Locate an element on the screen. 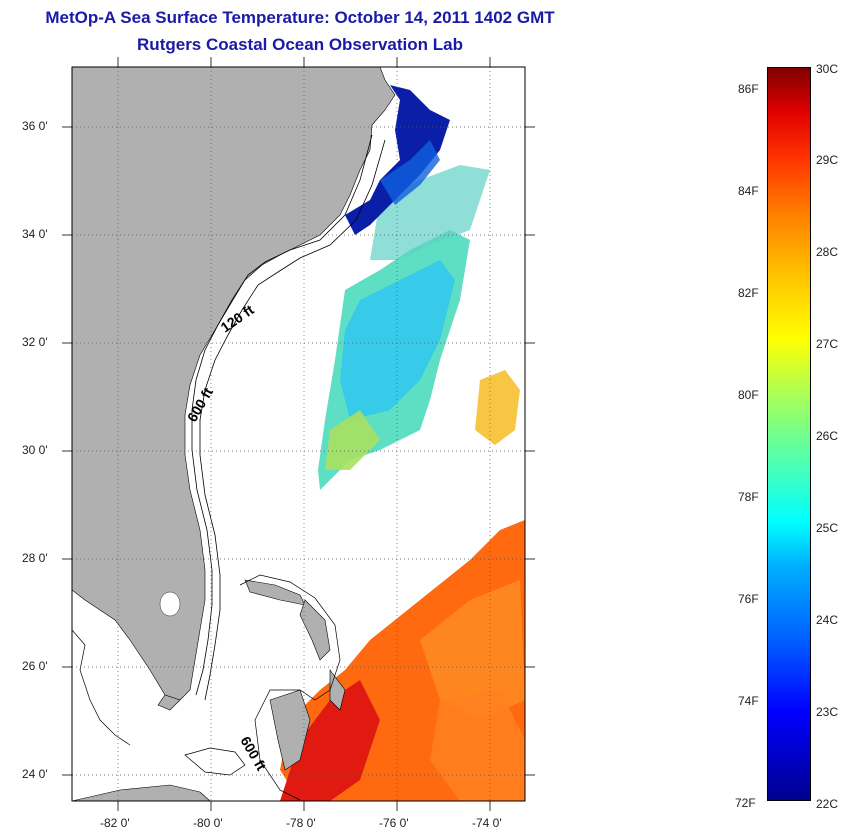 The height and width of the screenshot is (832, 849). colorbar-f-label: 84F is located at coordinates (748, 191).